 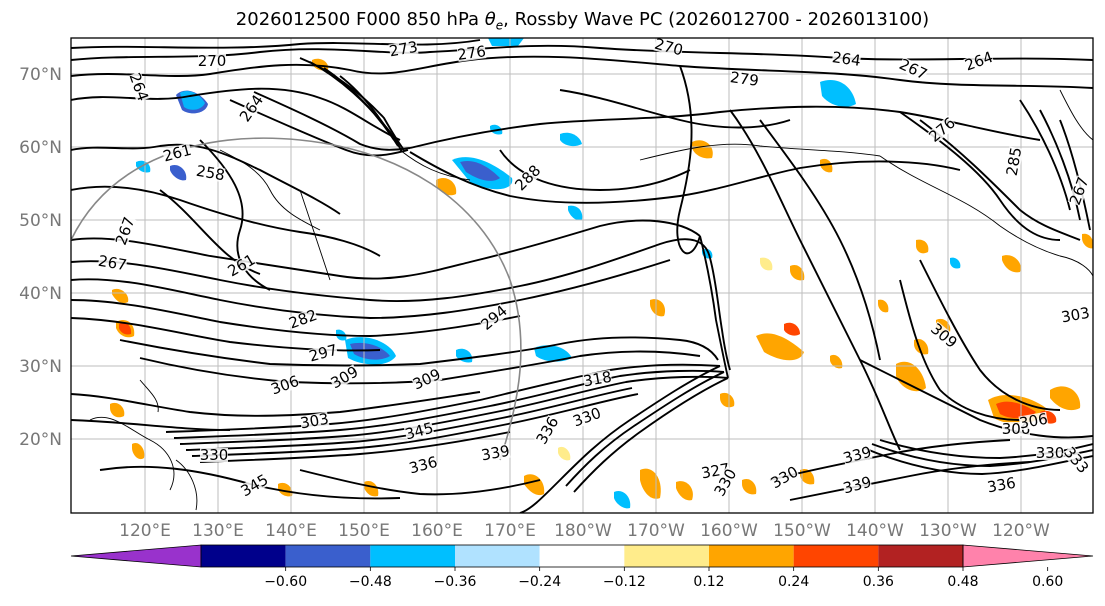 I want to click on svg-text: 276, so click(x=471, y=53).